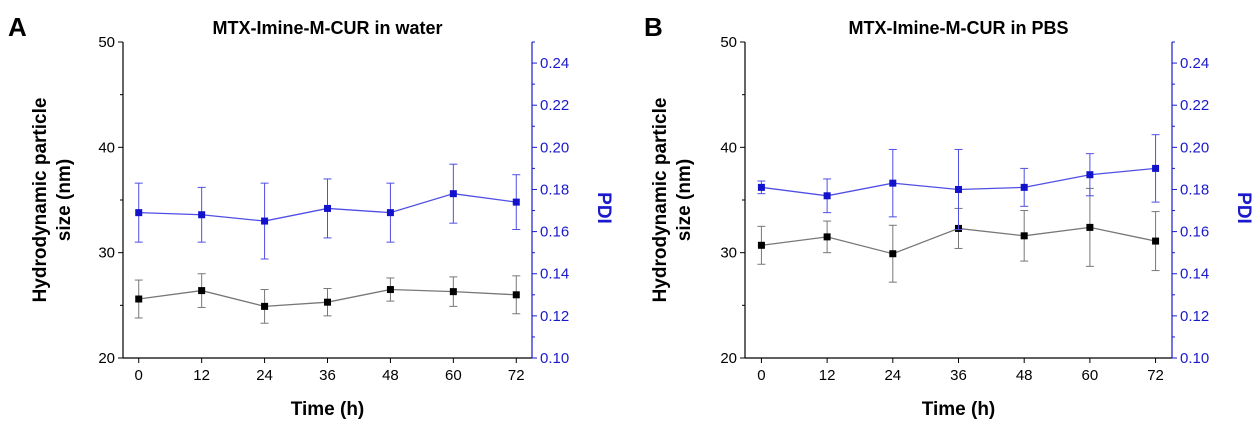  What do you see at coordinates (327, 28) in the screenshot?
I see `chart-title: MTX-Imine-M-CUR in water` at bounding box center [327, 28].